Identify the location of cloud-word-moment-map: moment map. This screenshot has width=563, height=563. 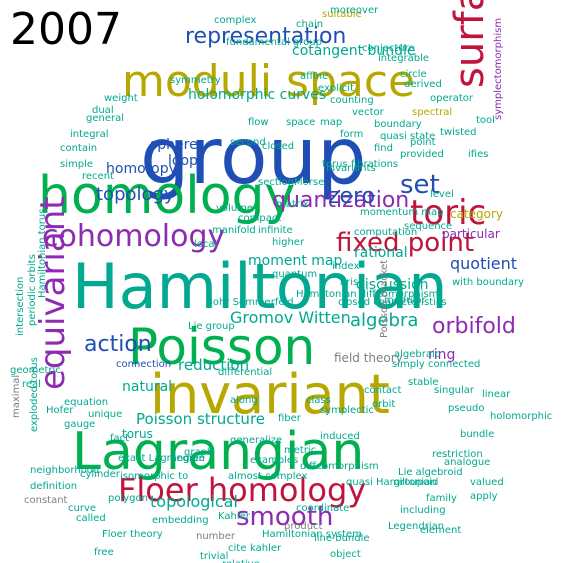
(295, 261).